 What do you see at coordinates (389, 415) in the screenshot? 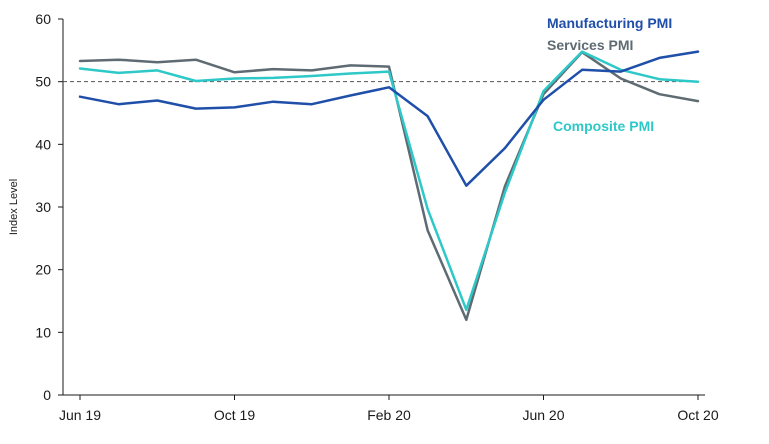
I see `x-tick-label: Feb 20` at bounding box center [389, 415].